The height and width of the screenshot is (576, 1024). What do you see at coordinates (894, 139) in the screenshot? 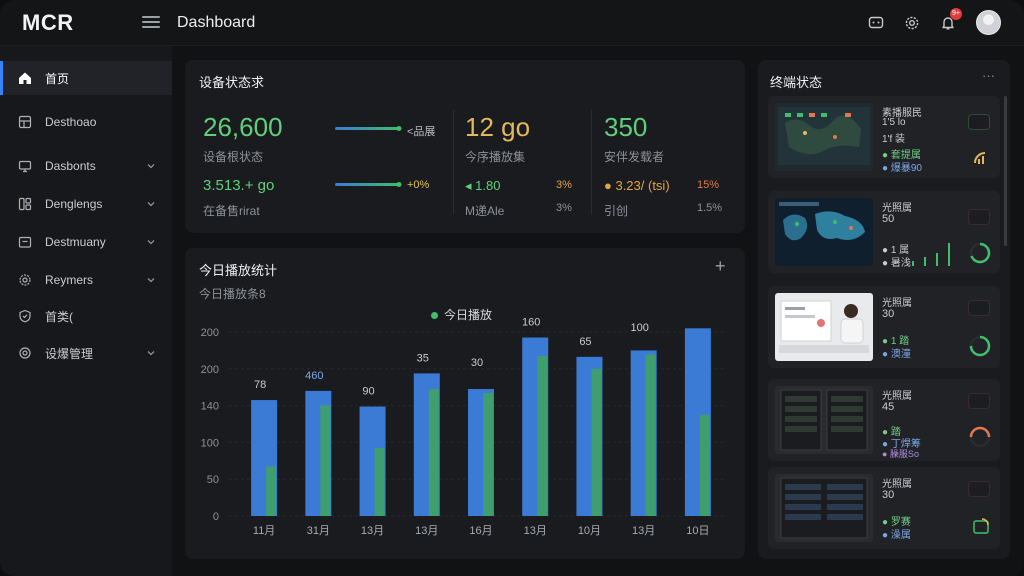
I see `terminal-info: 1'f 装` at bounding box center [894, 139].